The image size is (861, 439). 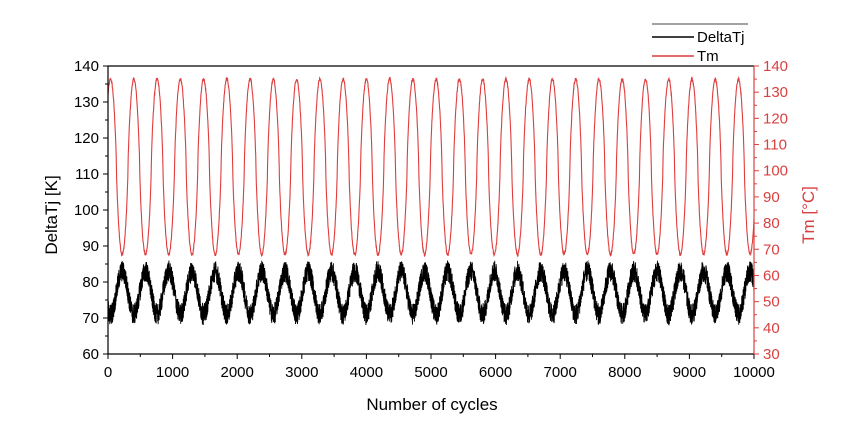 I want to click on x-tick-label: 8000, so click(x=624, y=372).